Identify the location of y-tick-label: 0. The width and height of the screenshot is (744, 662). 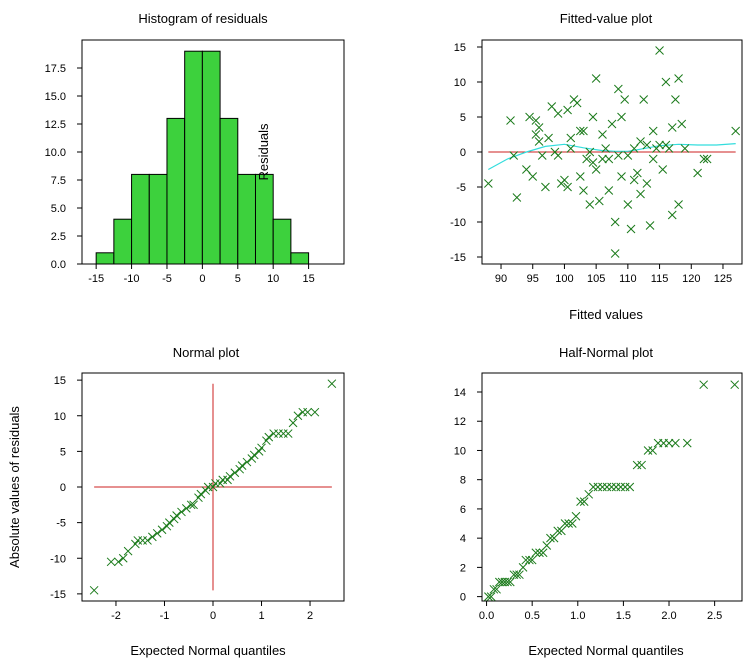
(63, 488).